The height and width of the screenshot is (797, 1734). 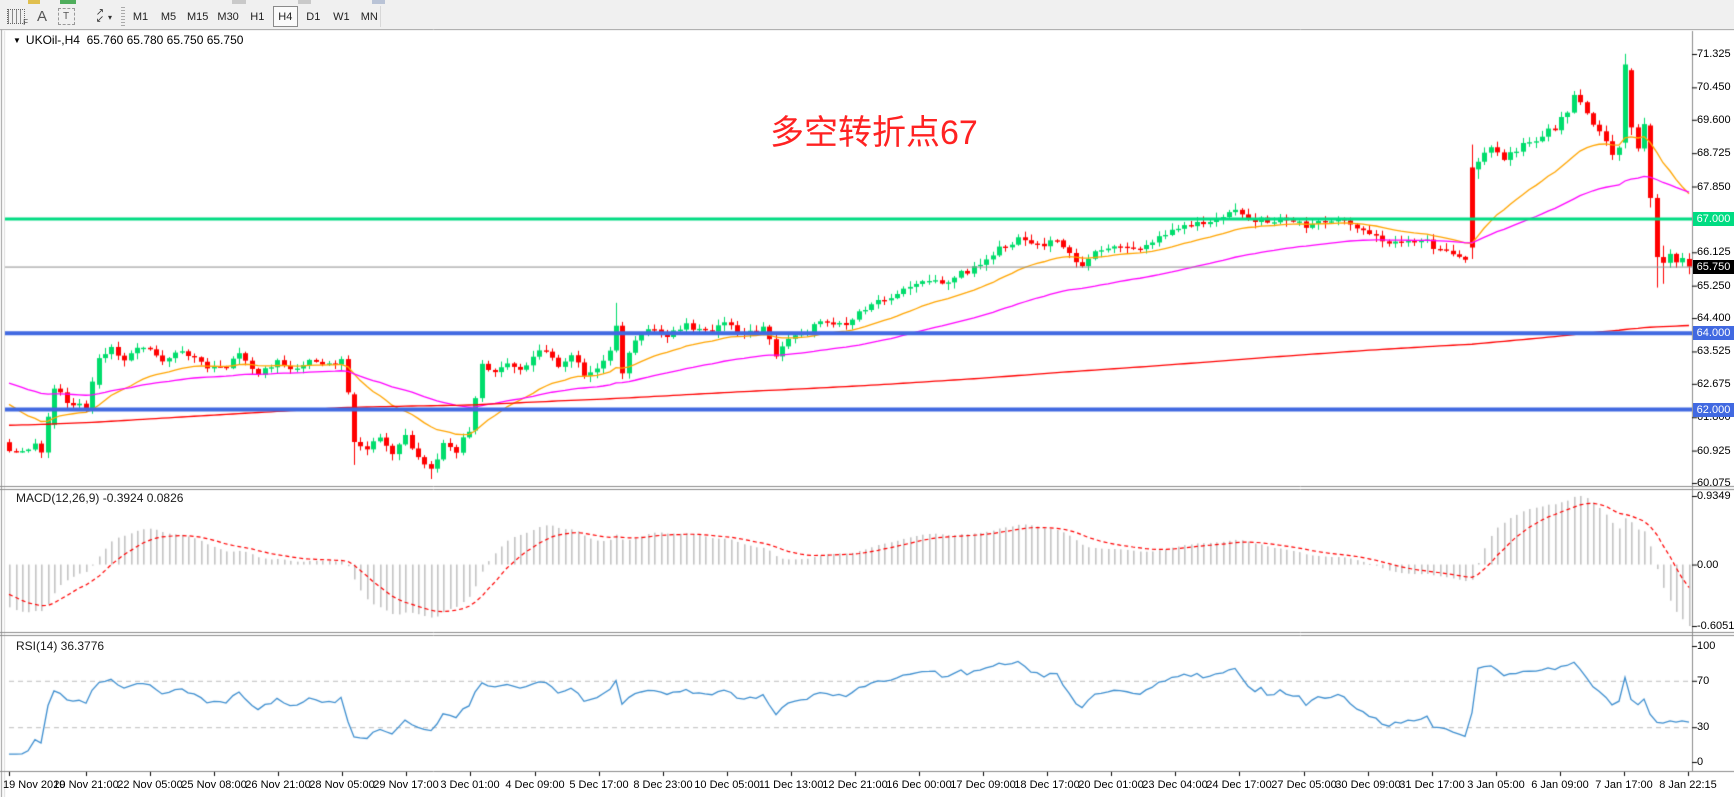 What do you see at coordinates (197, 16) in the screenshot?
I see `timeframe-button-m15: M15` at bounding box center [197, 16].